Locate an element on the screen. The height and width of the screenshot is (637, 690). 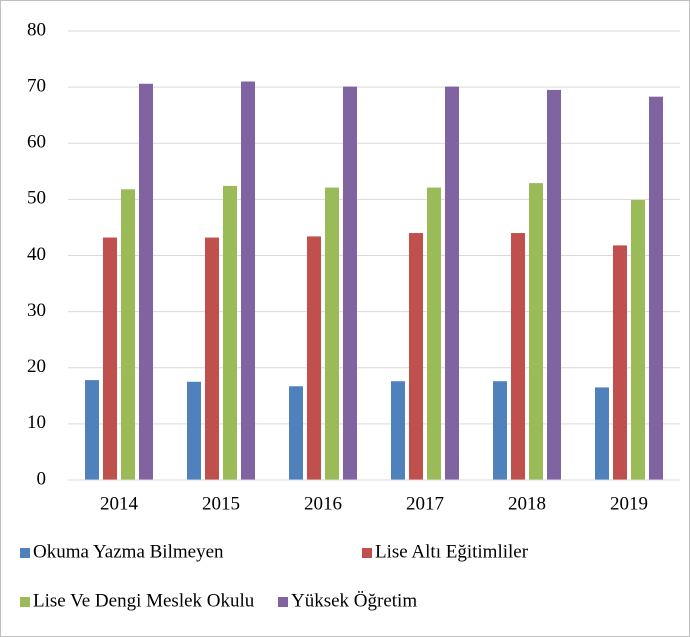
y-tick-label: 70 is located at coordinates (36, 85).